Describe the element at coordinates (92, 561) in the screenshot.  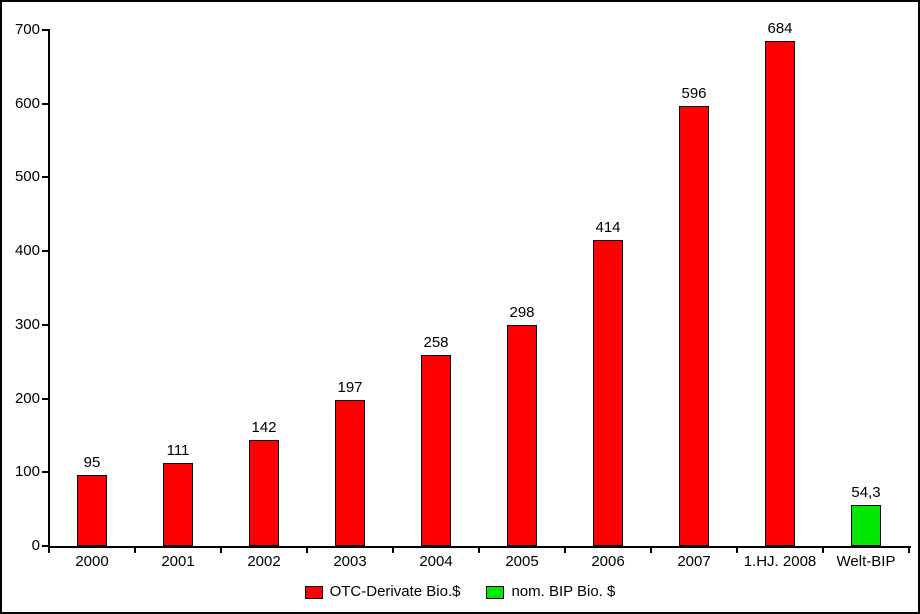
I see `x-category-label: 2000` at that location.